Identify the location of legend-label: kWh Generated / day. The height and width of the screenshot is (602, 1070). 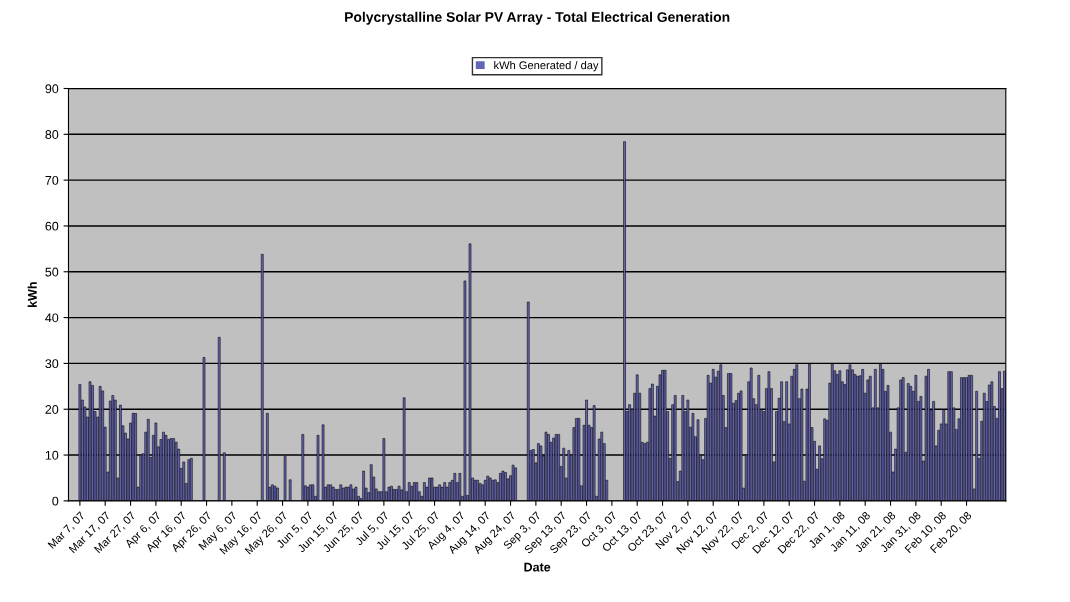
(546, 66).